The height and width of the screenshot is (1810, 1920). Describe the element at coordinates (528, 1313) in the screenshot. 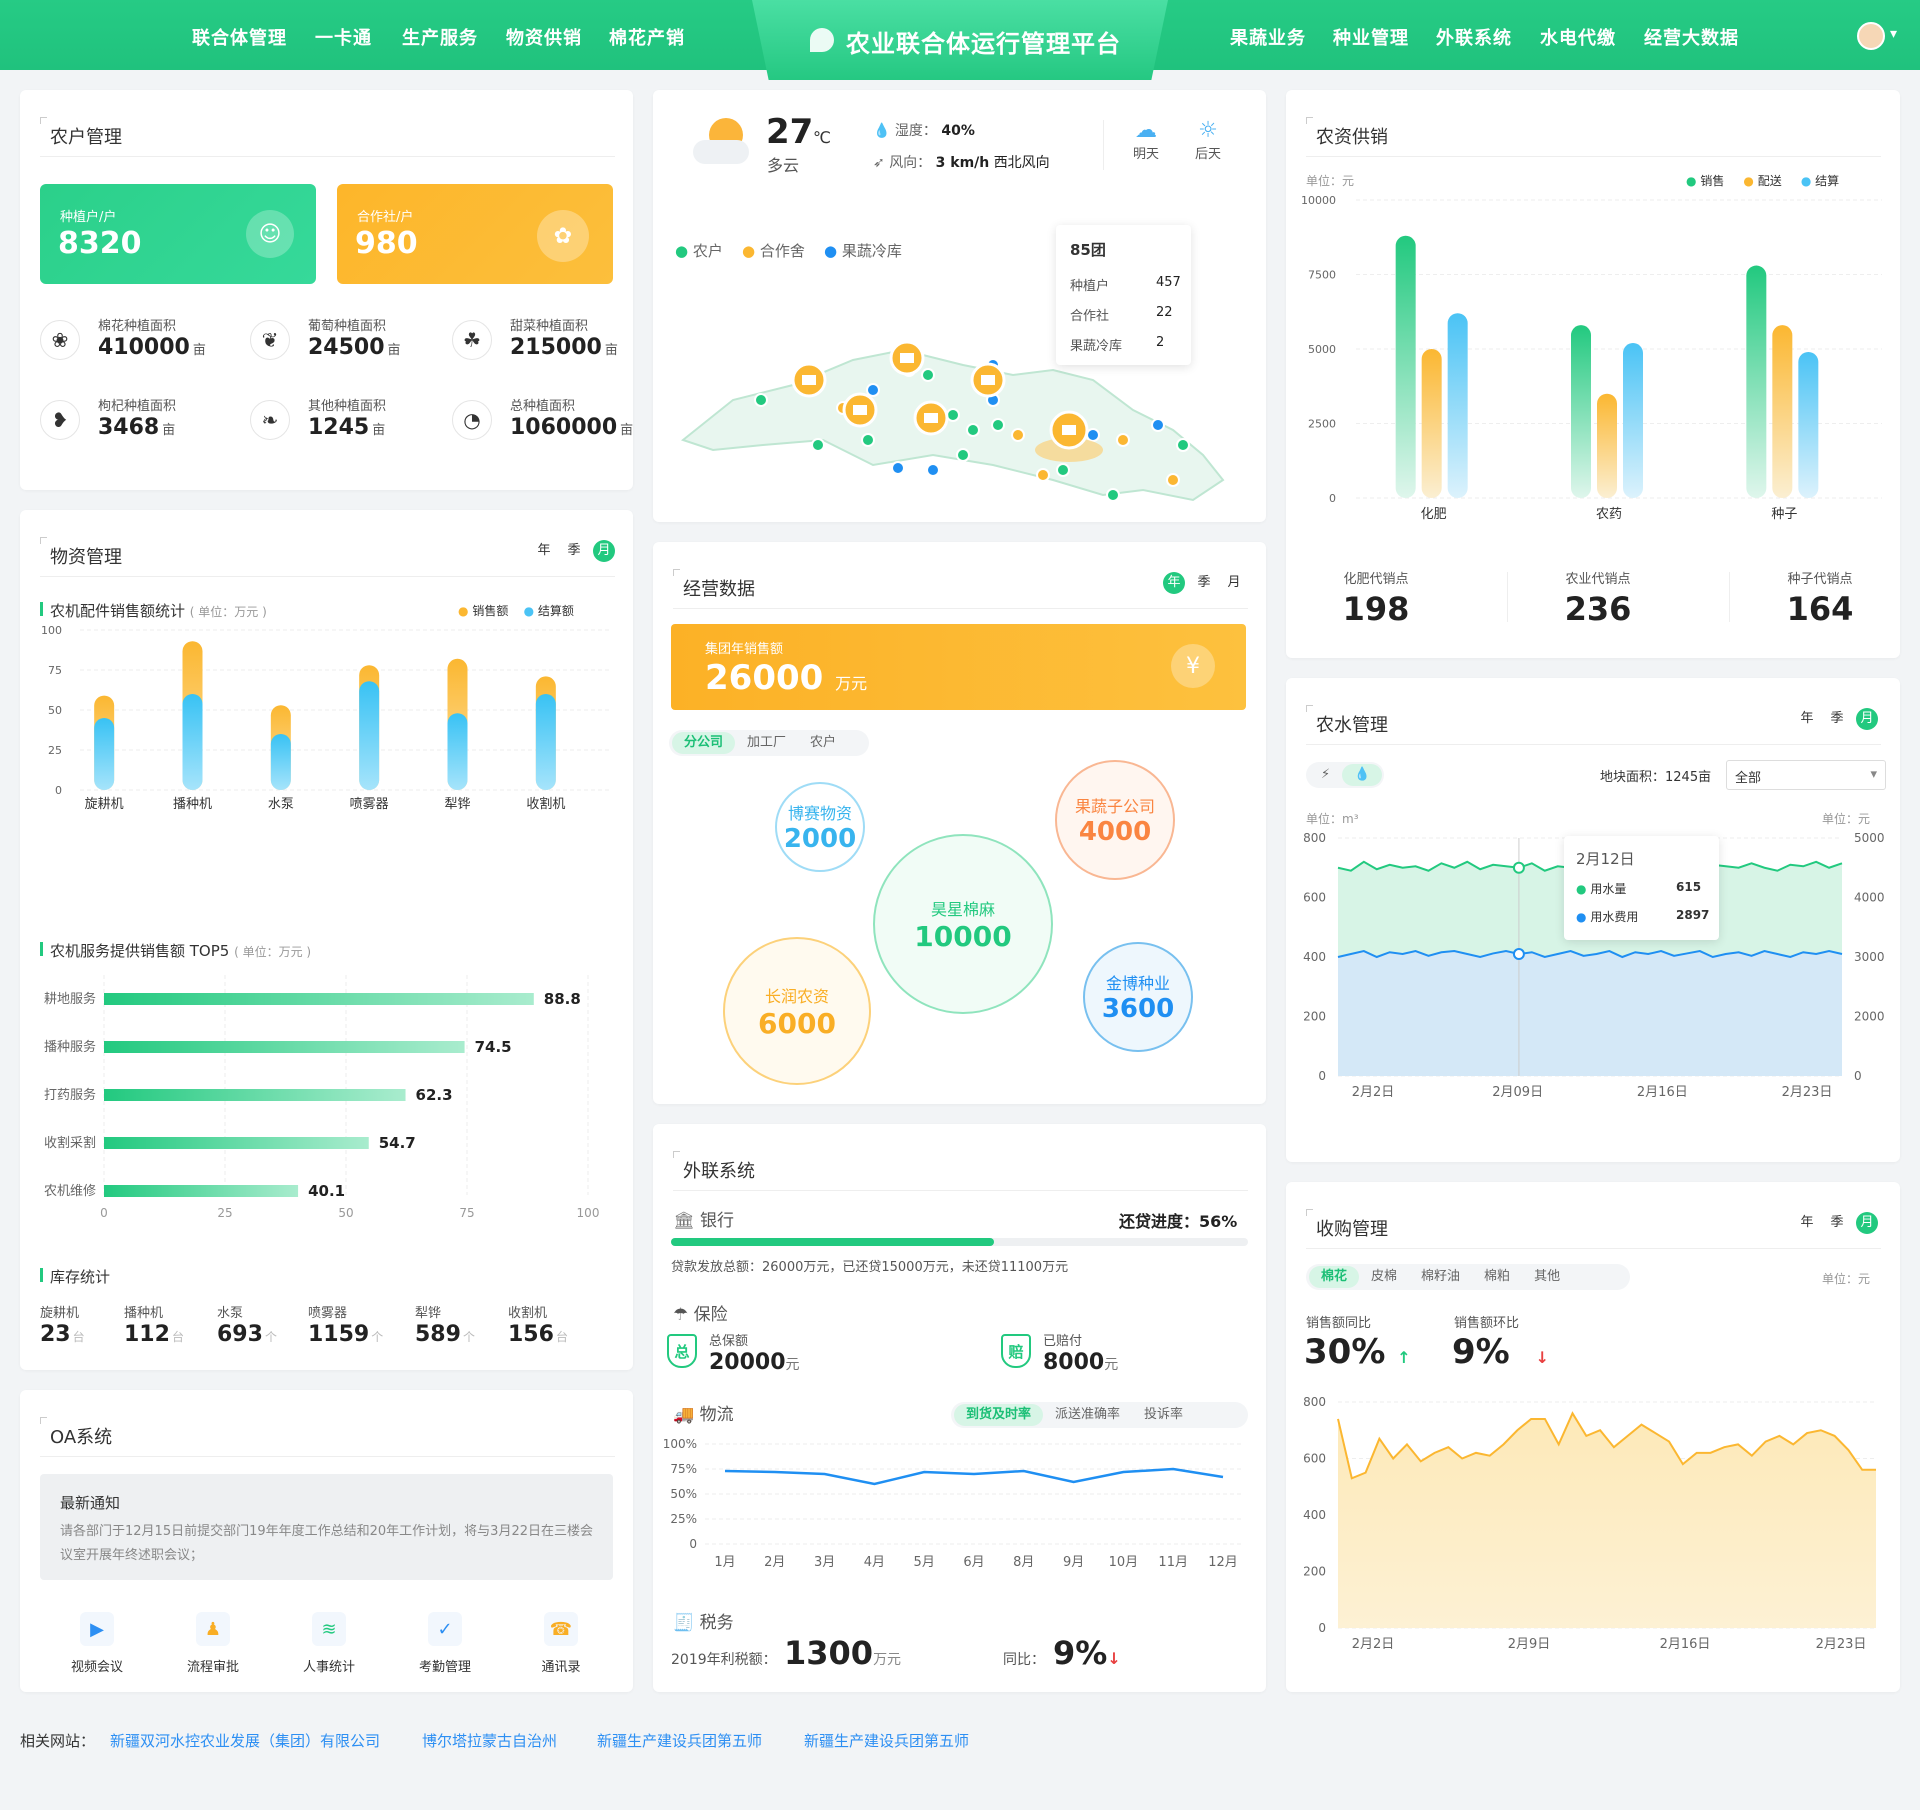

I see `stock-name: 收割机` at that location.